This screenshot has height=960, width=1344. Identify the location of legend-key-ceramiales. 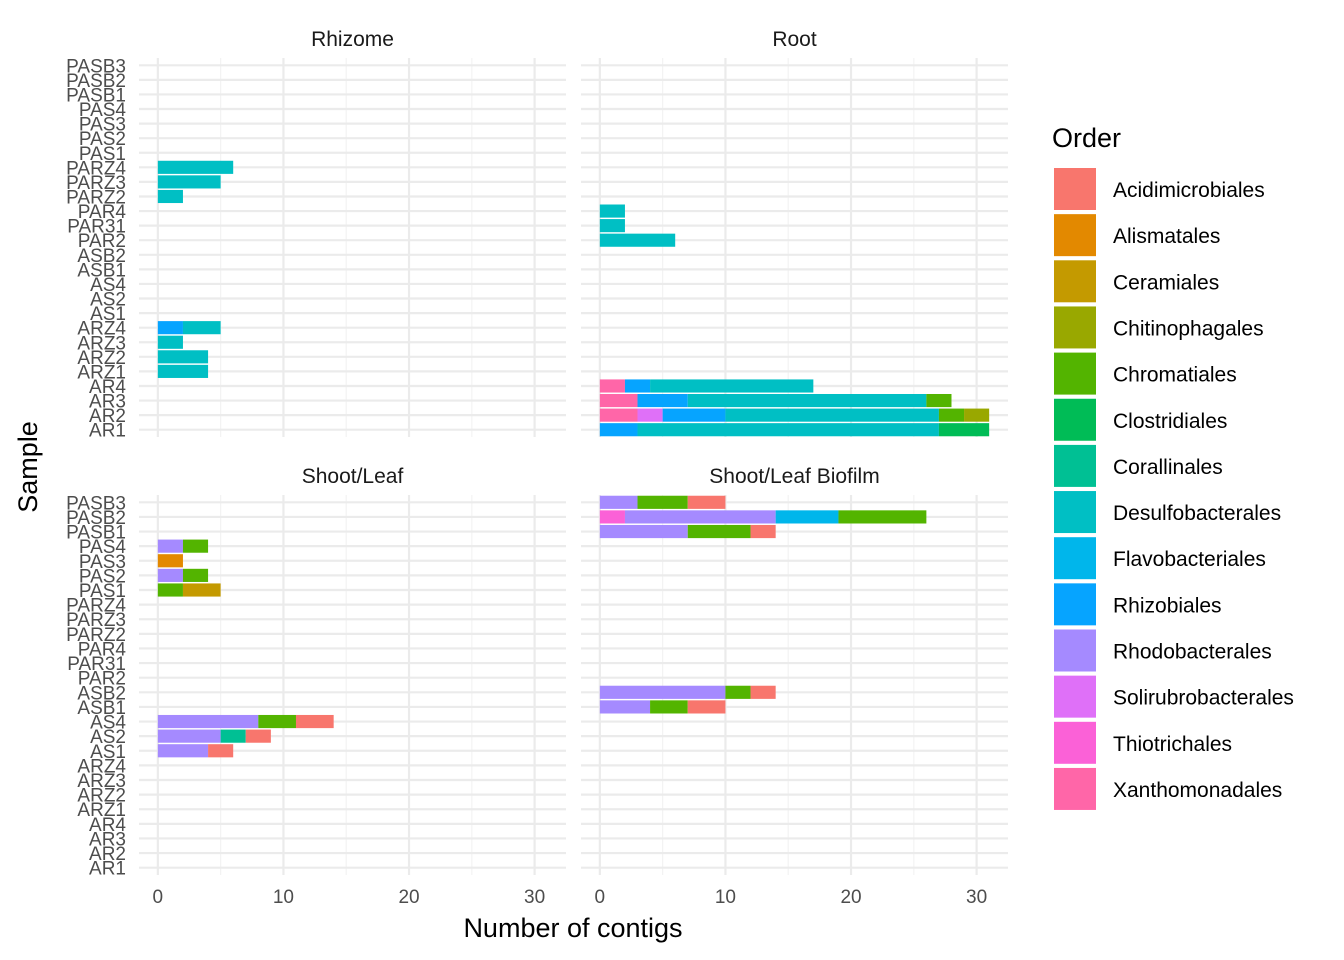
(1075, 281).